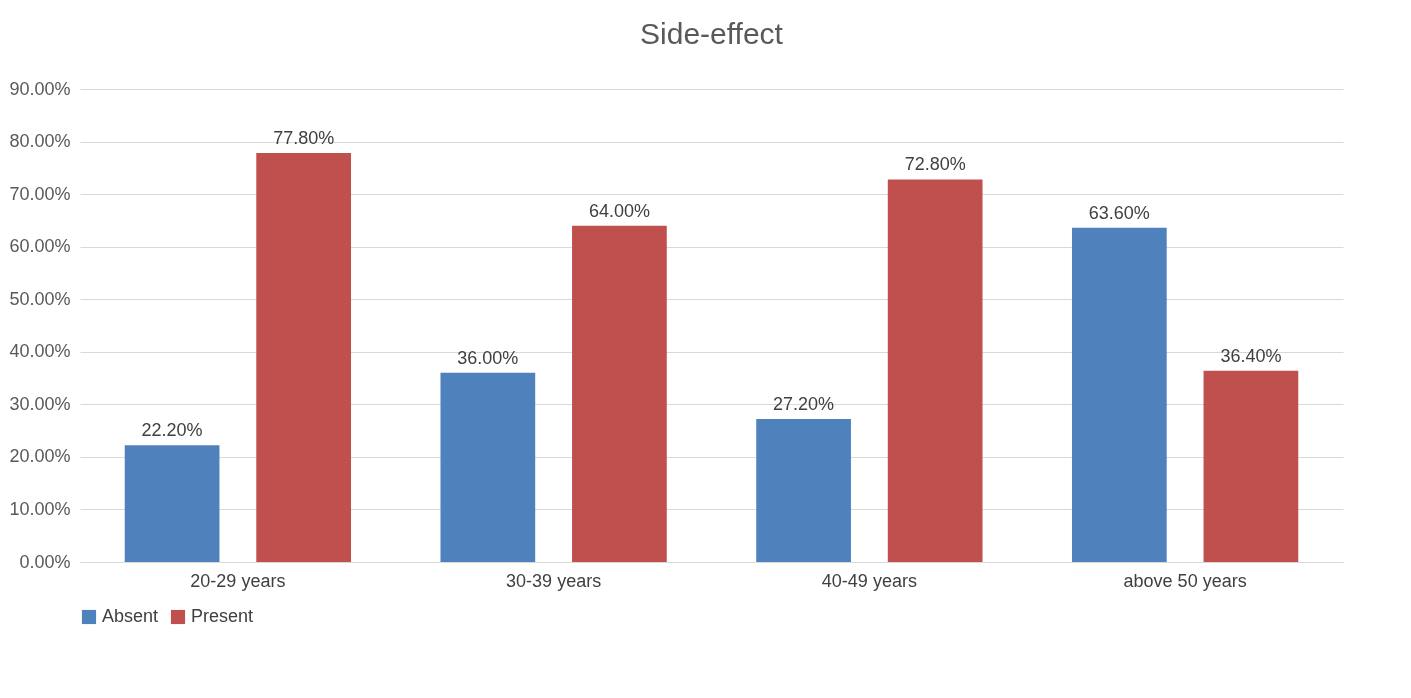 This screenshot has height=698, width=1411. What do you see at coordinates (40, 456) in the screenshot?
I see `y-tick-label: 20.00%` at bounding box center [40, 456].